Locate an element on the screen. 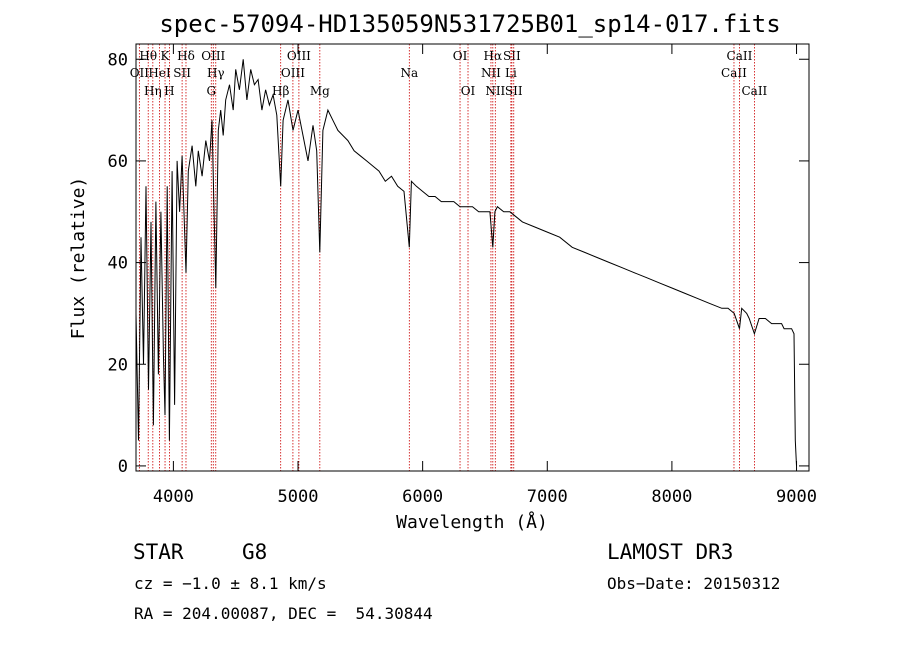 Image resolution: width=900 pixels, height=649 pixels. y-tick-label: 60 is located at coordinates (118, 162).